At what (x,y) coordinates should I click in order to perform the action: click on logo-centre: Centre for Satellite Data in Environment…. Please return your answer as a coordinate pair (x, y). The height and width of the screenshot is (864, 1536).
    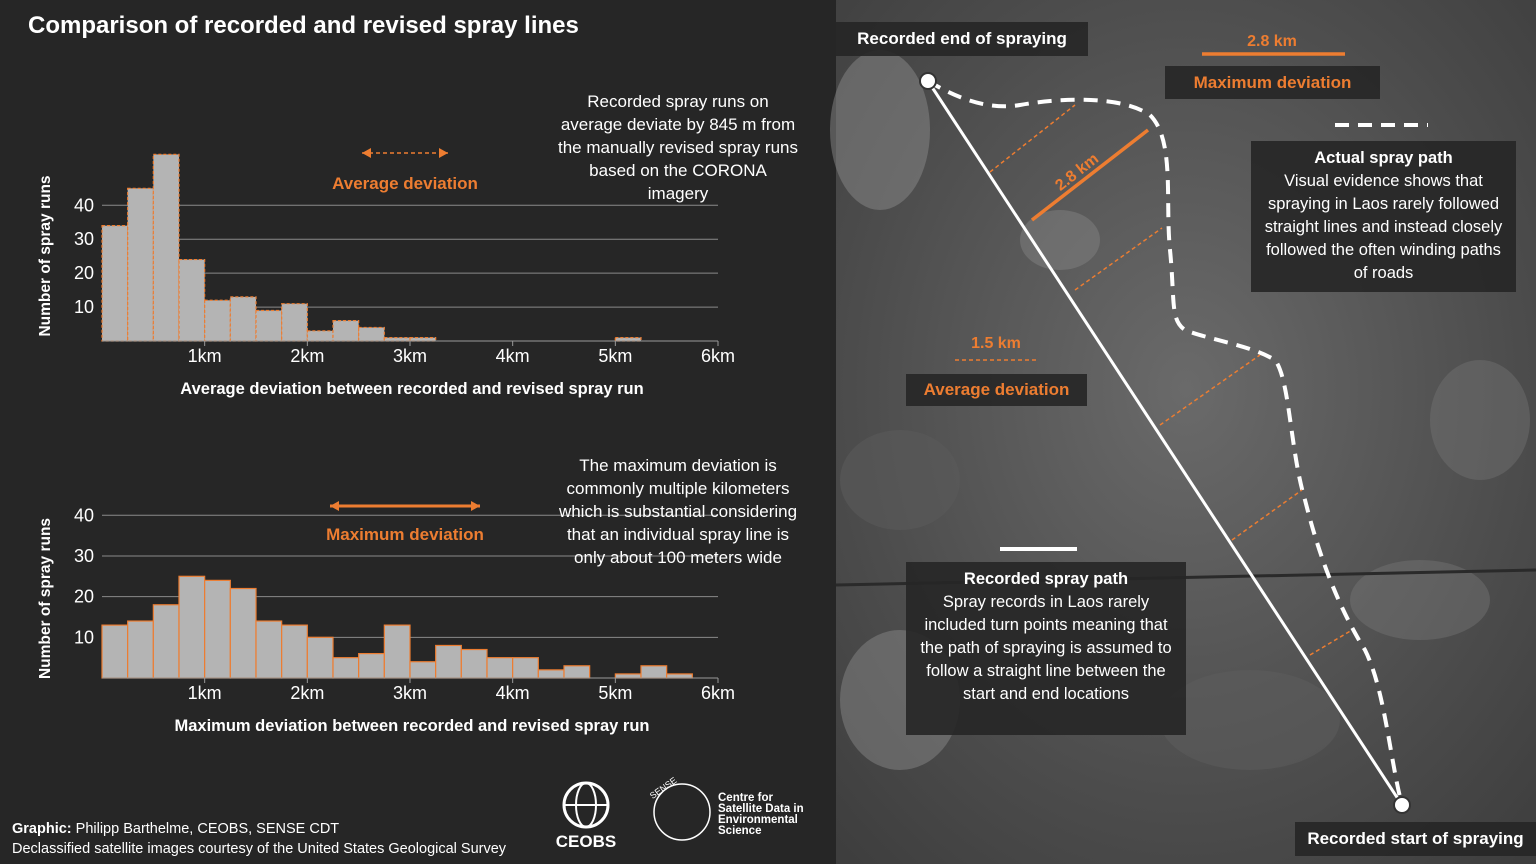
    Looking at the image, I should click on (761, 814).